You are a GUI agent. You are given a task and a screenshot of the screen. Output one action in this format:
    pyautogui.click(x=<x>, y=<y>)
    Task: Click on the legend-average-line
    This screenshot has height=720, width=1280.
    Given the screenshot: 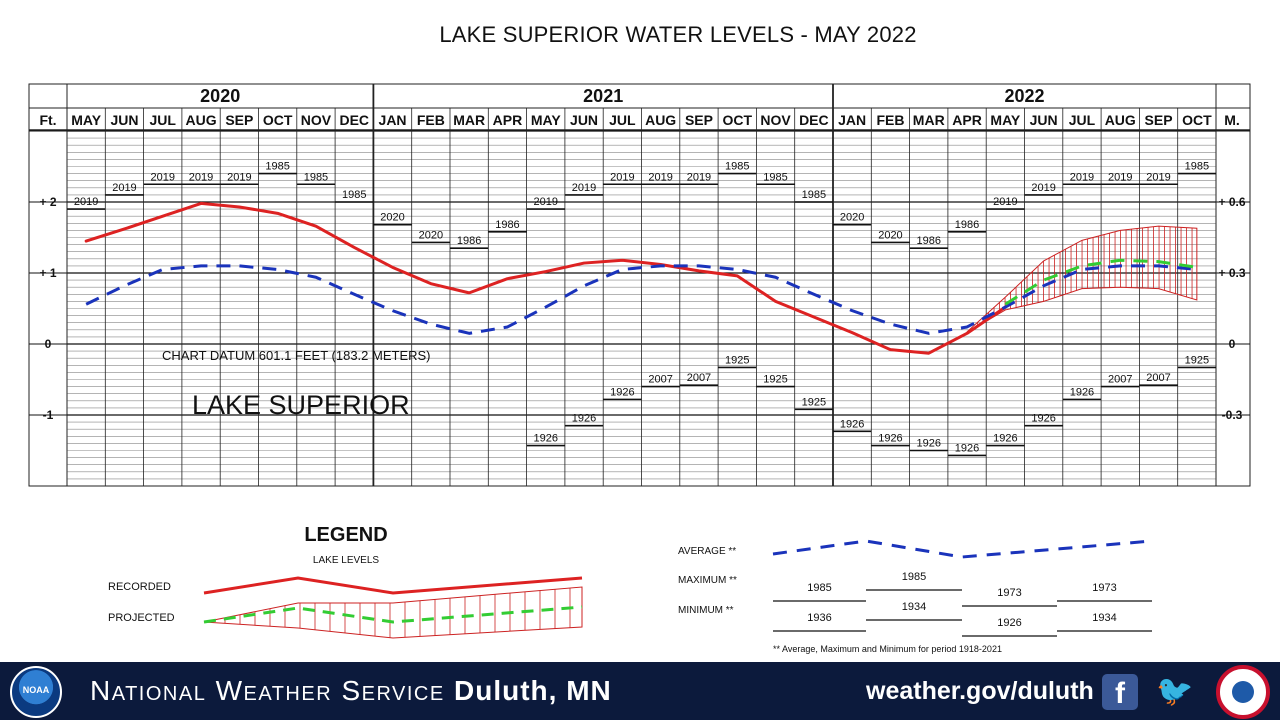 What is the action you would take?
    pyautogui.click(x=962, y=549)
    